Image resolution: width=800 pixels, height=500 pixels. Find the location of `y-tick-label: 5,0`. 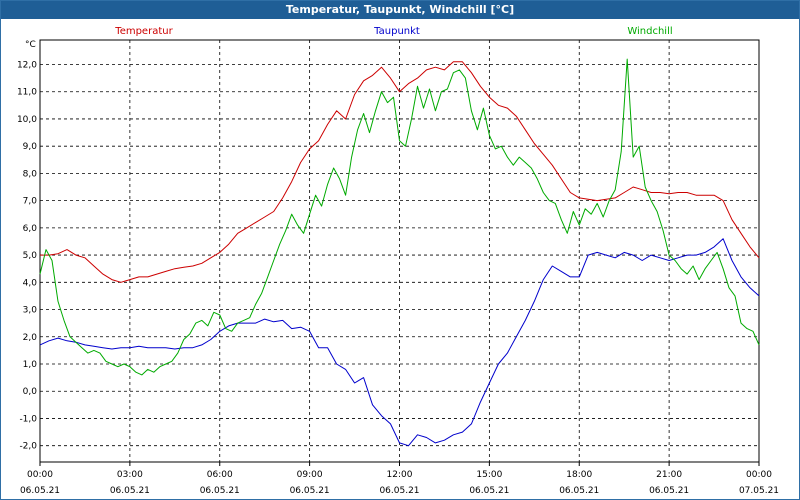

y-tick-label: 5,0 is located at coordinates (30, 256).